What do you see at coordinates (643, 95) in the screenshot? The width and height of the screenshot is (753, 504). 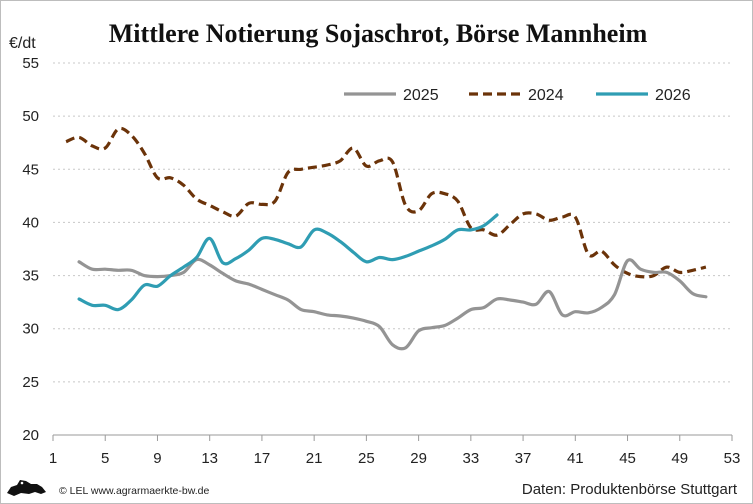 I see `legend-item-2026: 2026` at bounding box center [643, 95].